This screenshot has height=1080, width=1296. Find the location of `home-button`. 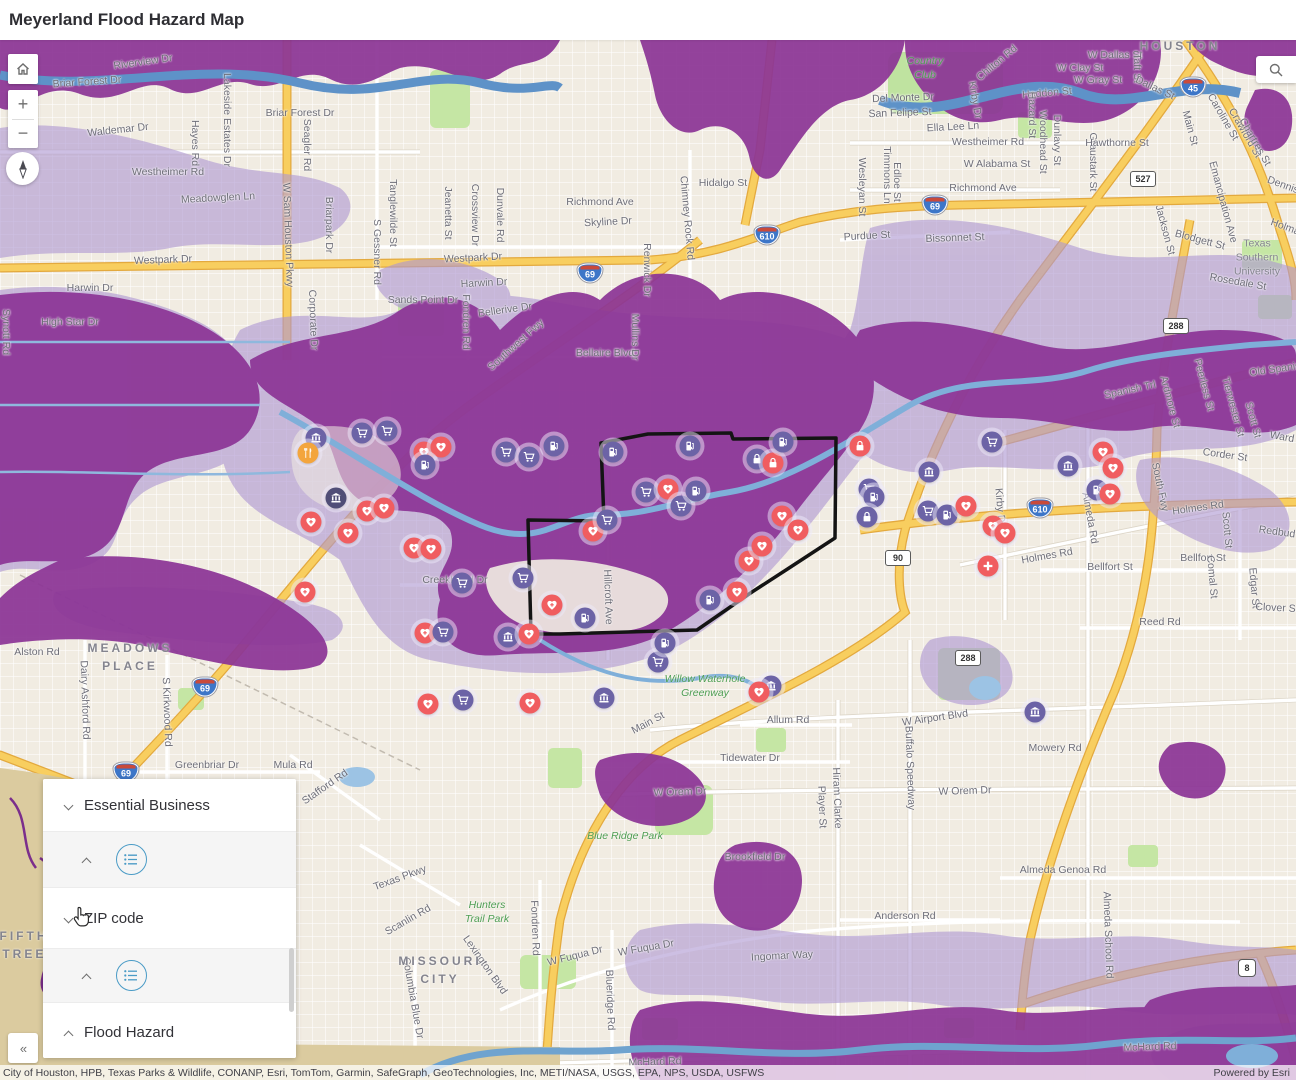

home-button is located at coordinates (23, 69).